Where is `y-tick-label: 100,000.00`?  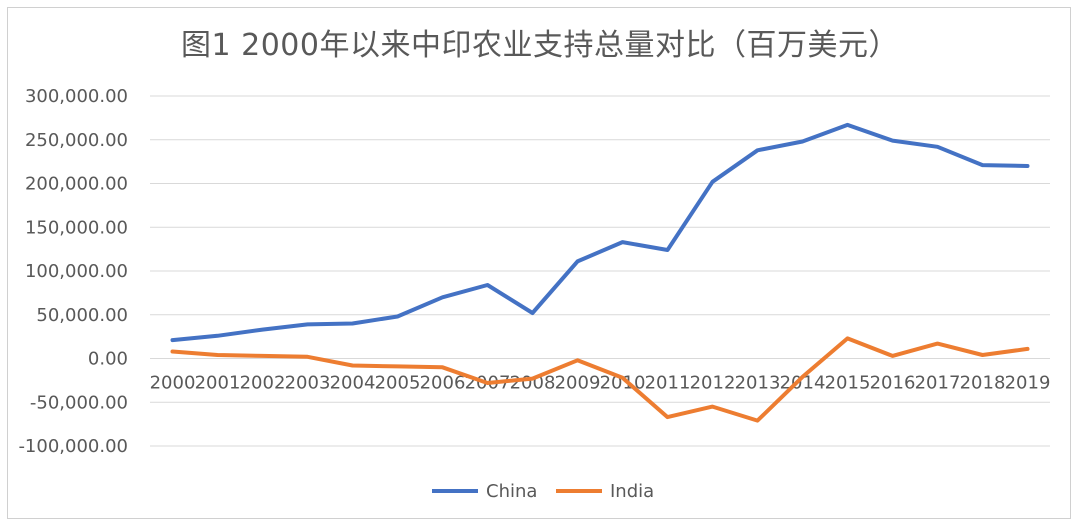 y-tick-label: 100,000.00 is located at coordinates (76, 271).